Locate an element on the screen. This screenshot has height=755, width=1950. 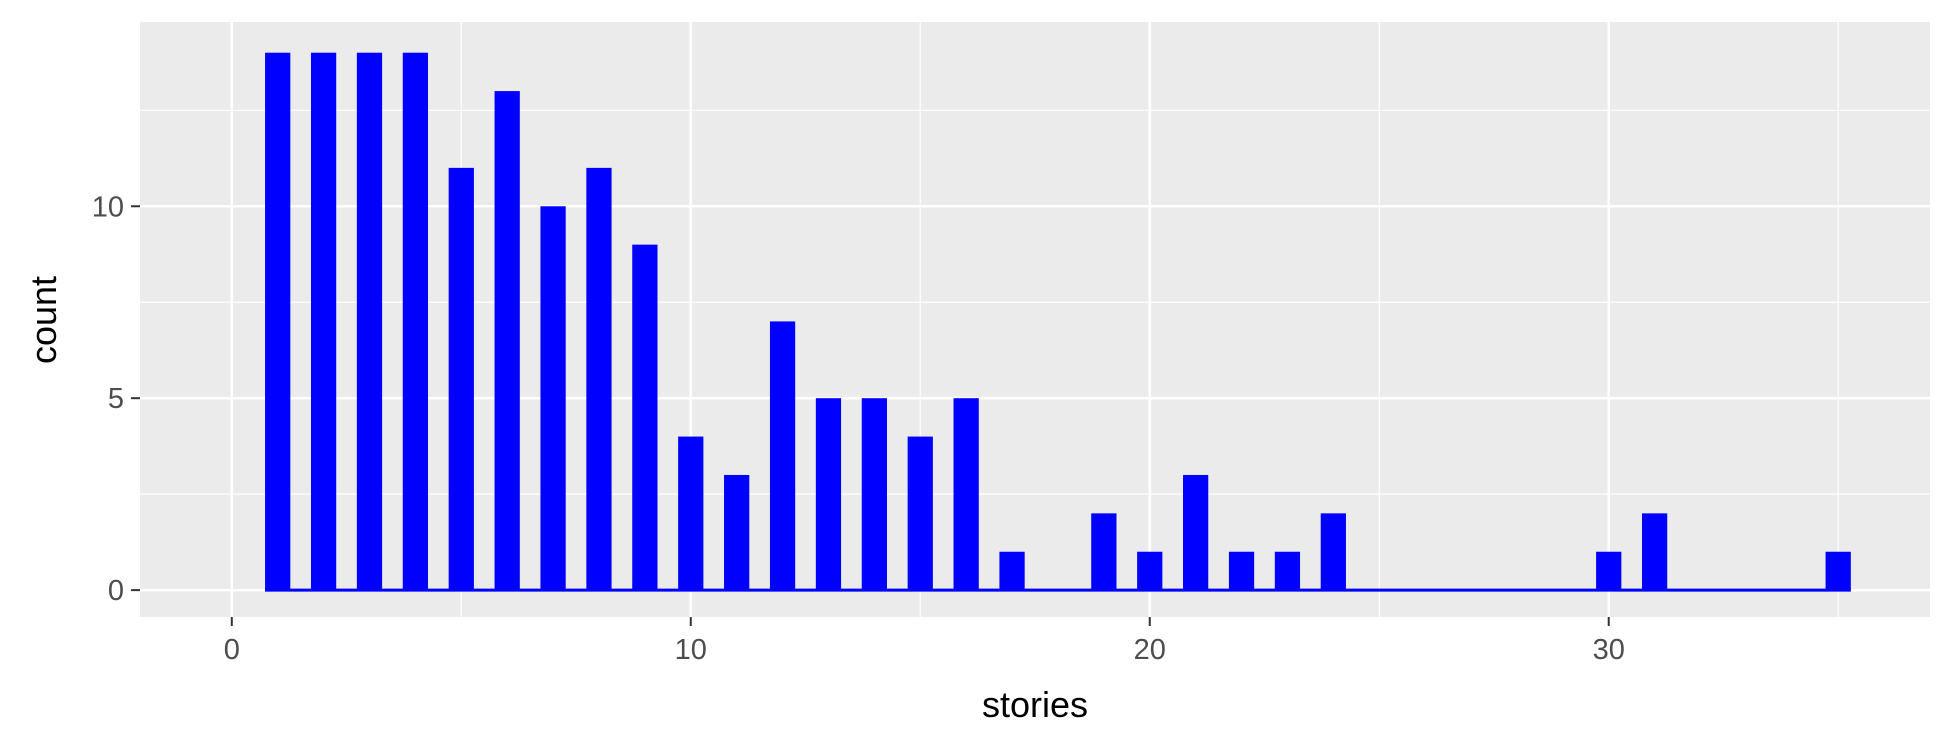
y-tick-label: 5 is located at coordinates (116, 399).